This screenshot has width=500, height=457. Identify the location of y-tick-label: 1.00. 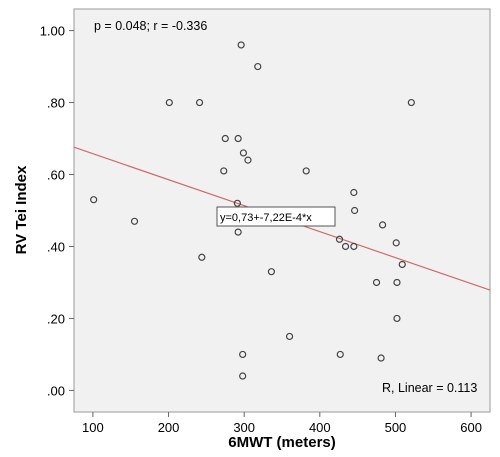
(52, 31).